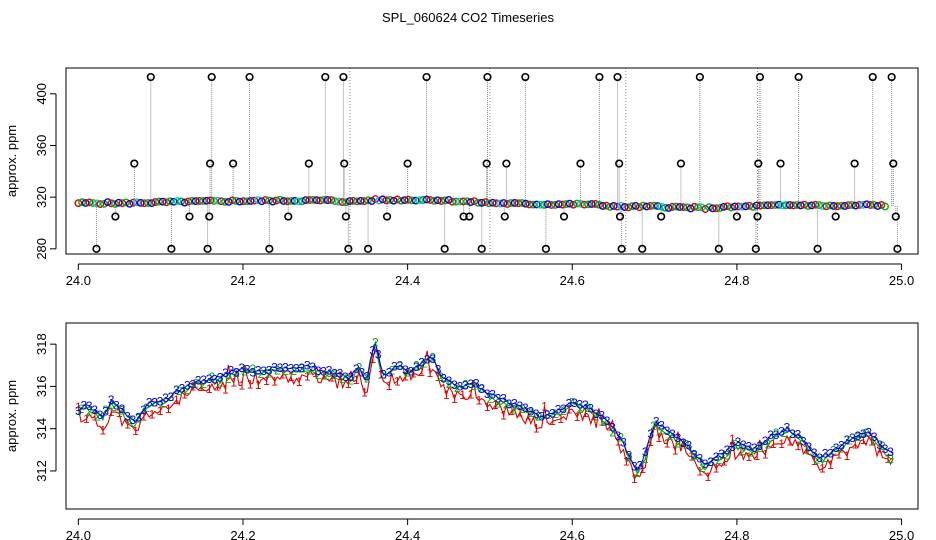 The image size is (936, 540). I want to click on top-x-axis: 24.0 24.2 24.4 24.6 24.8 25.0, so click(490, 275).